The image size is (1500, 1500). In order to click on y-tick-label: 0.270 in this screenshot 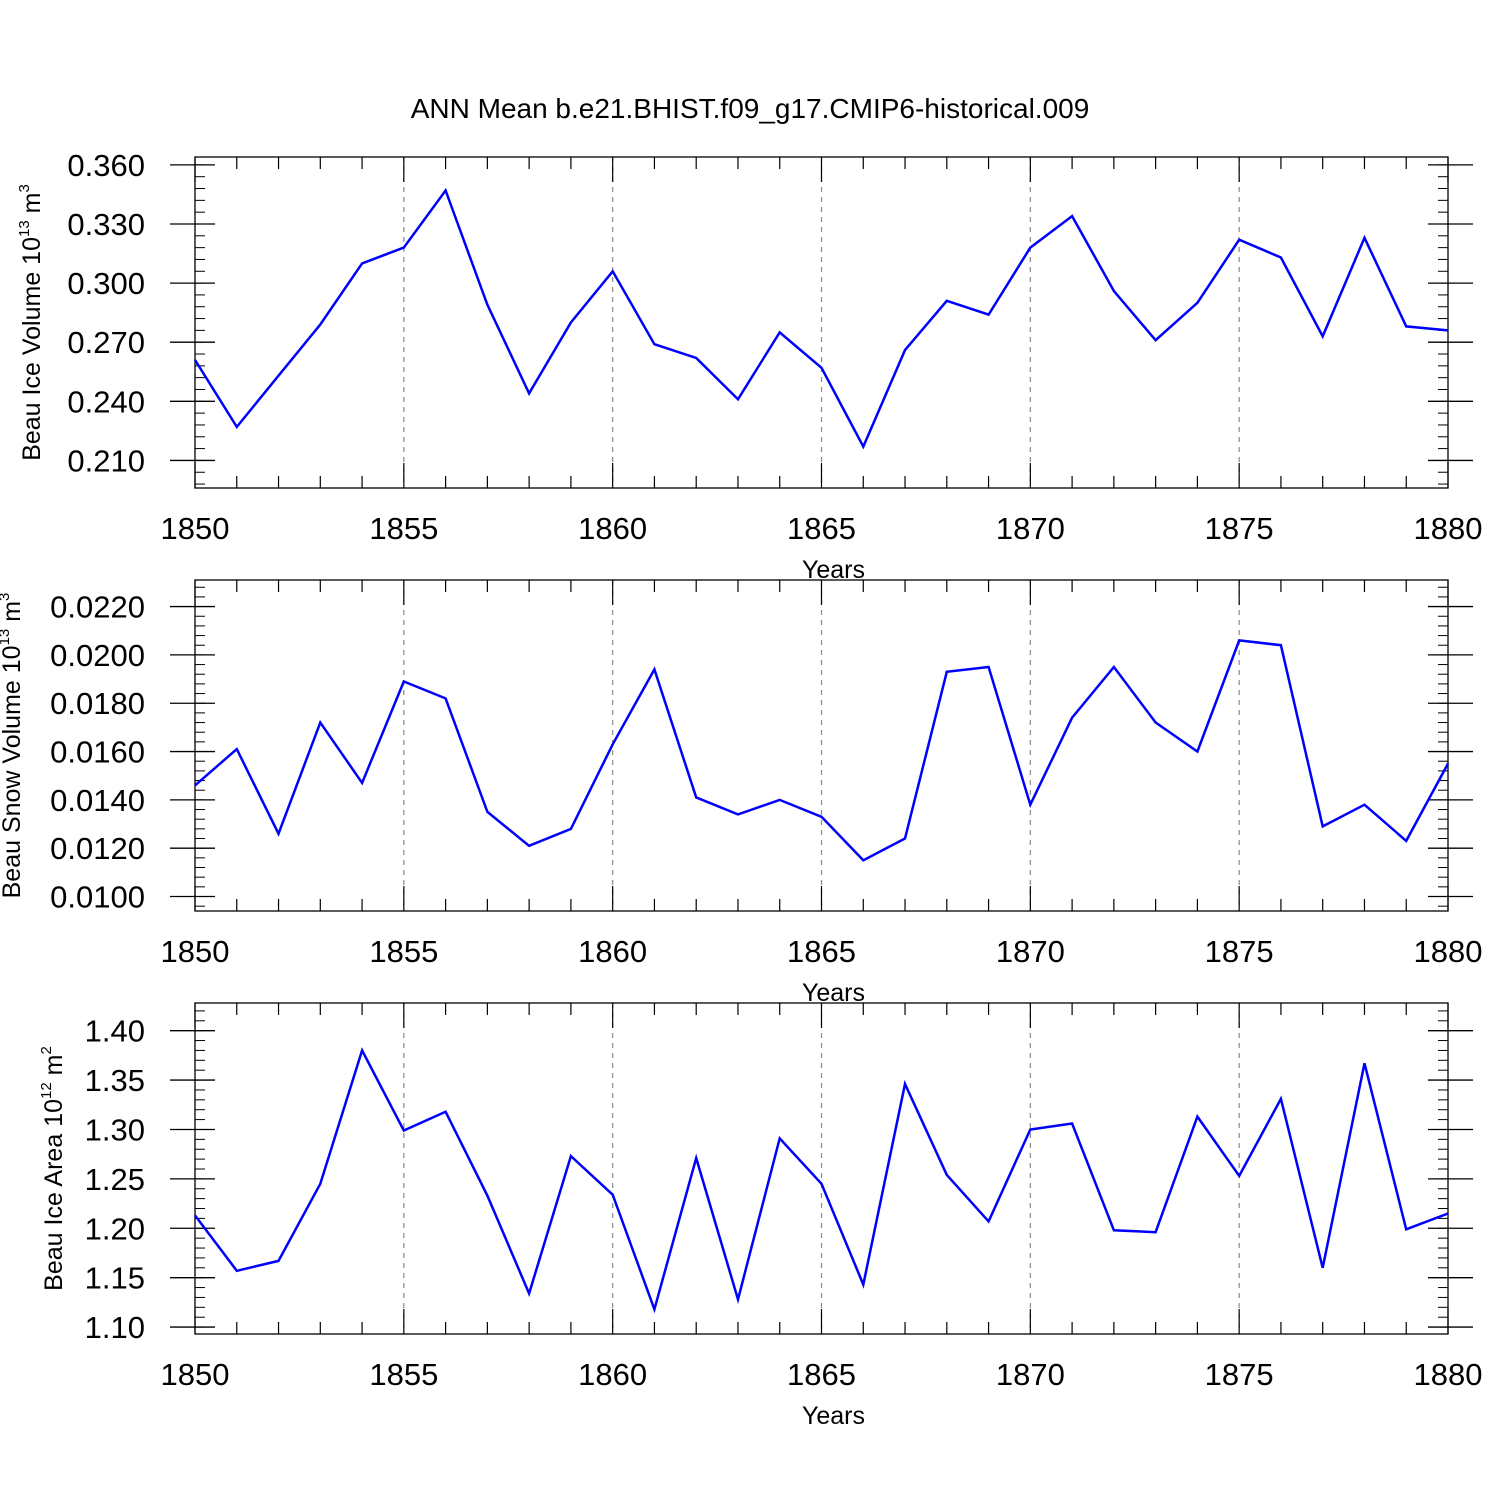, I will do `click(106, 342)`.